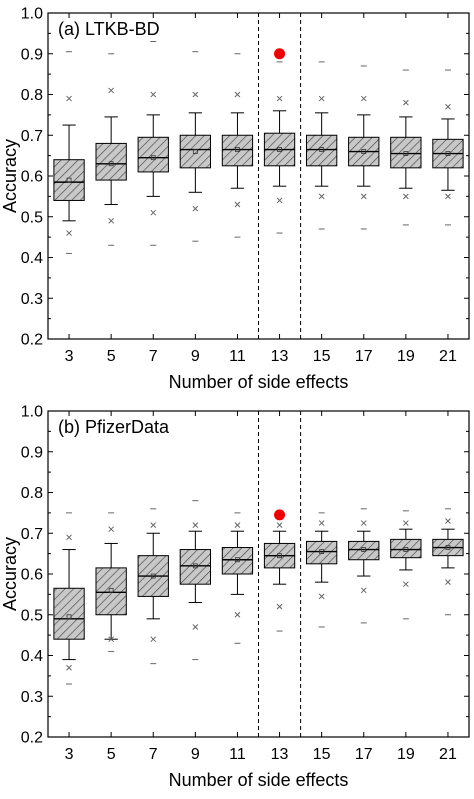 The image size is (474, 799). I want to click on x-tick-label: 21, so click(448, 356).